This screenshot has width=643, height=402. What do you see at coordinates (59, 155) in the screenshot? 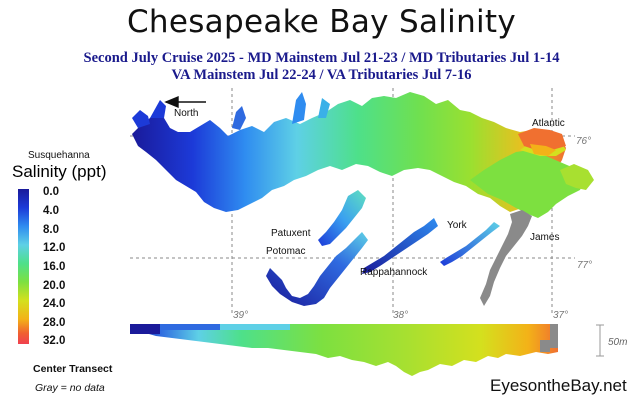
I see `susquehanna-label: Susquehanna` at bounding box center [59, 155].